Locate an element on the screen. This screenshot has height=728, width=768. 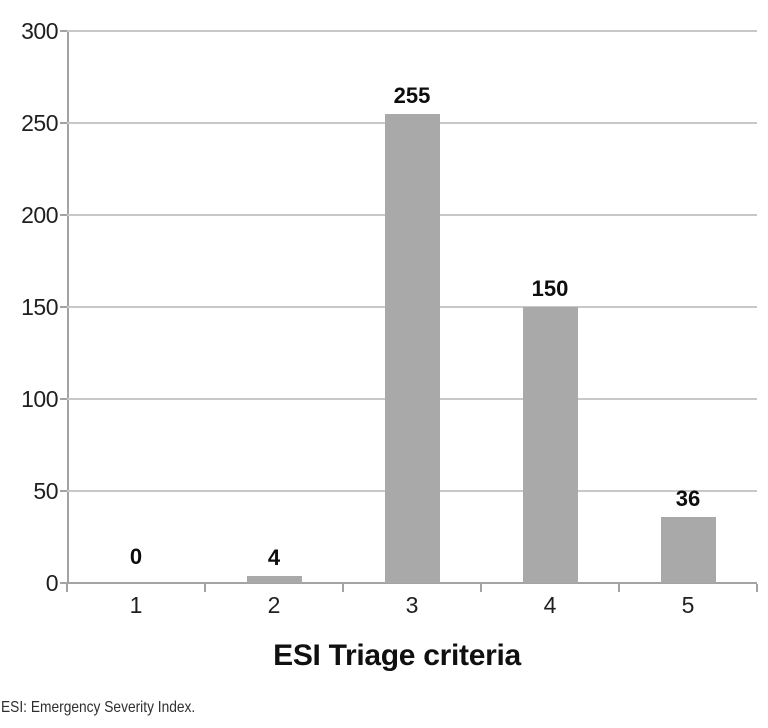
bar-value-label: 0 is located at coordinates (136, 556).